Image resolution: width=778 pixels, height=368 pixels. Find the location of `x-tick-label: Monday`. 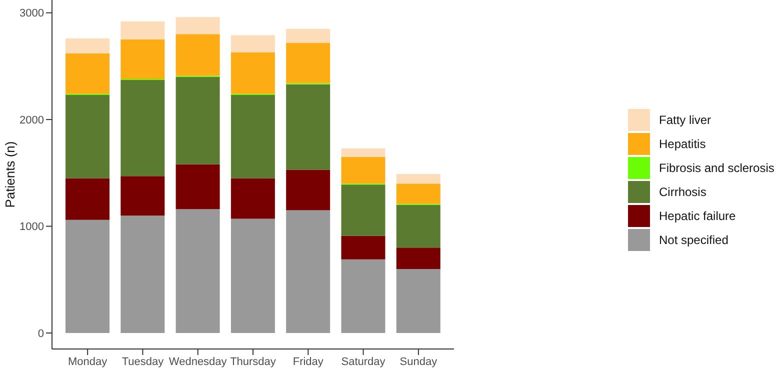

x-tick-label: Monday is located at coordinates (88, 362).